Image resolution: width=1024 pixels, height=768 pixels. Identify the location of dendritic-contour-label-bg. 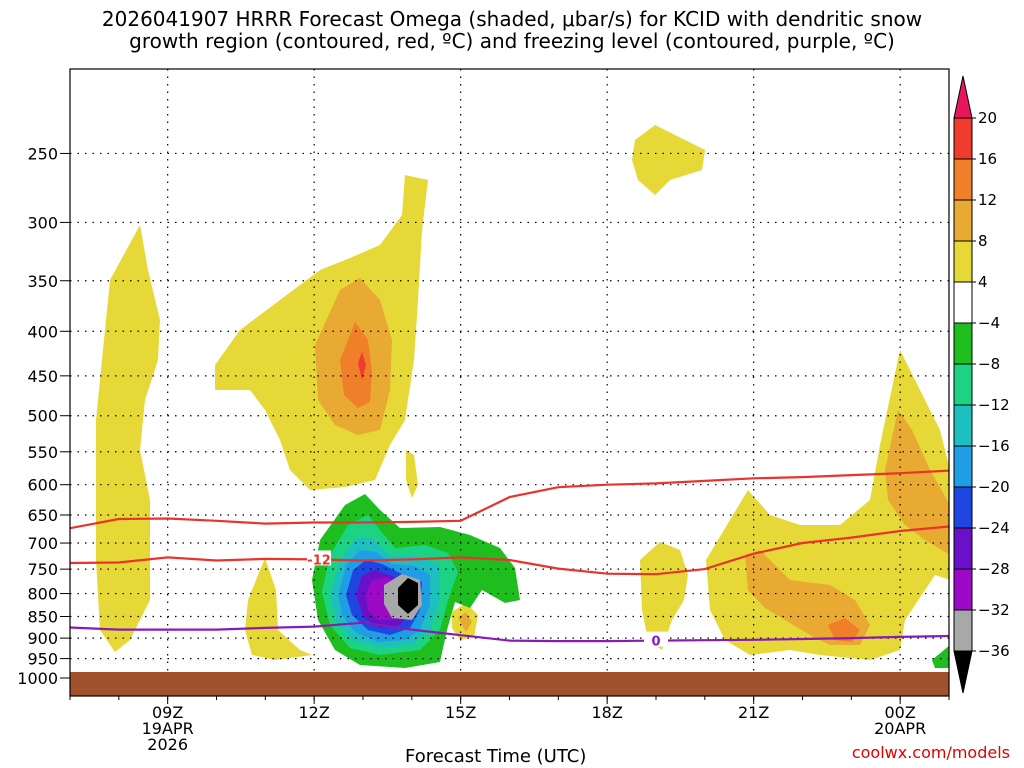
(319, 558).